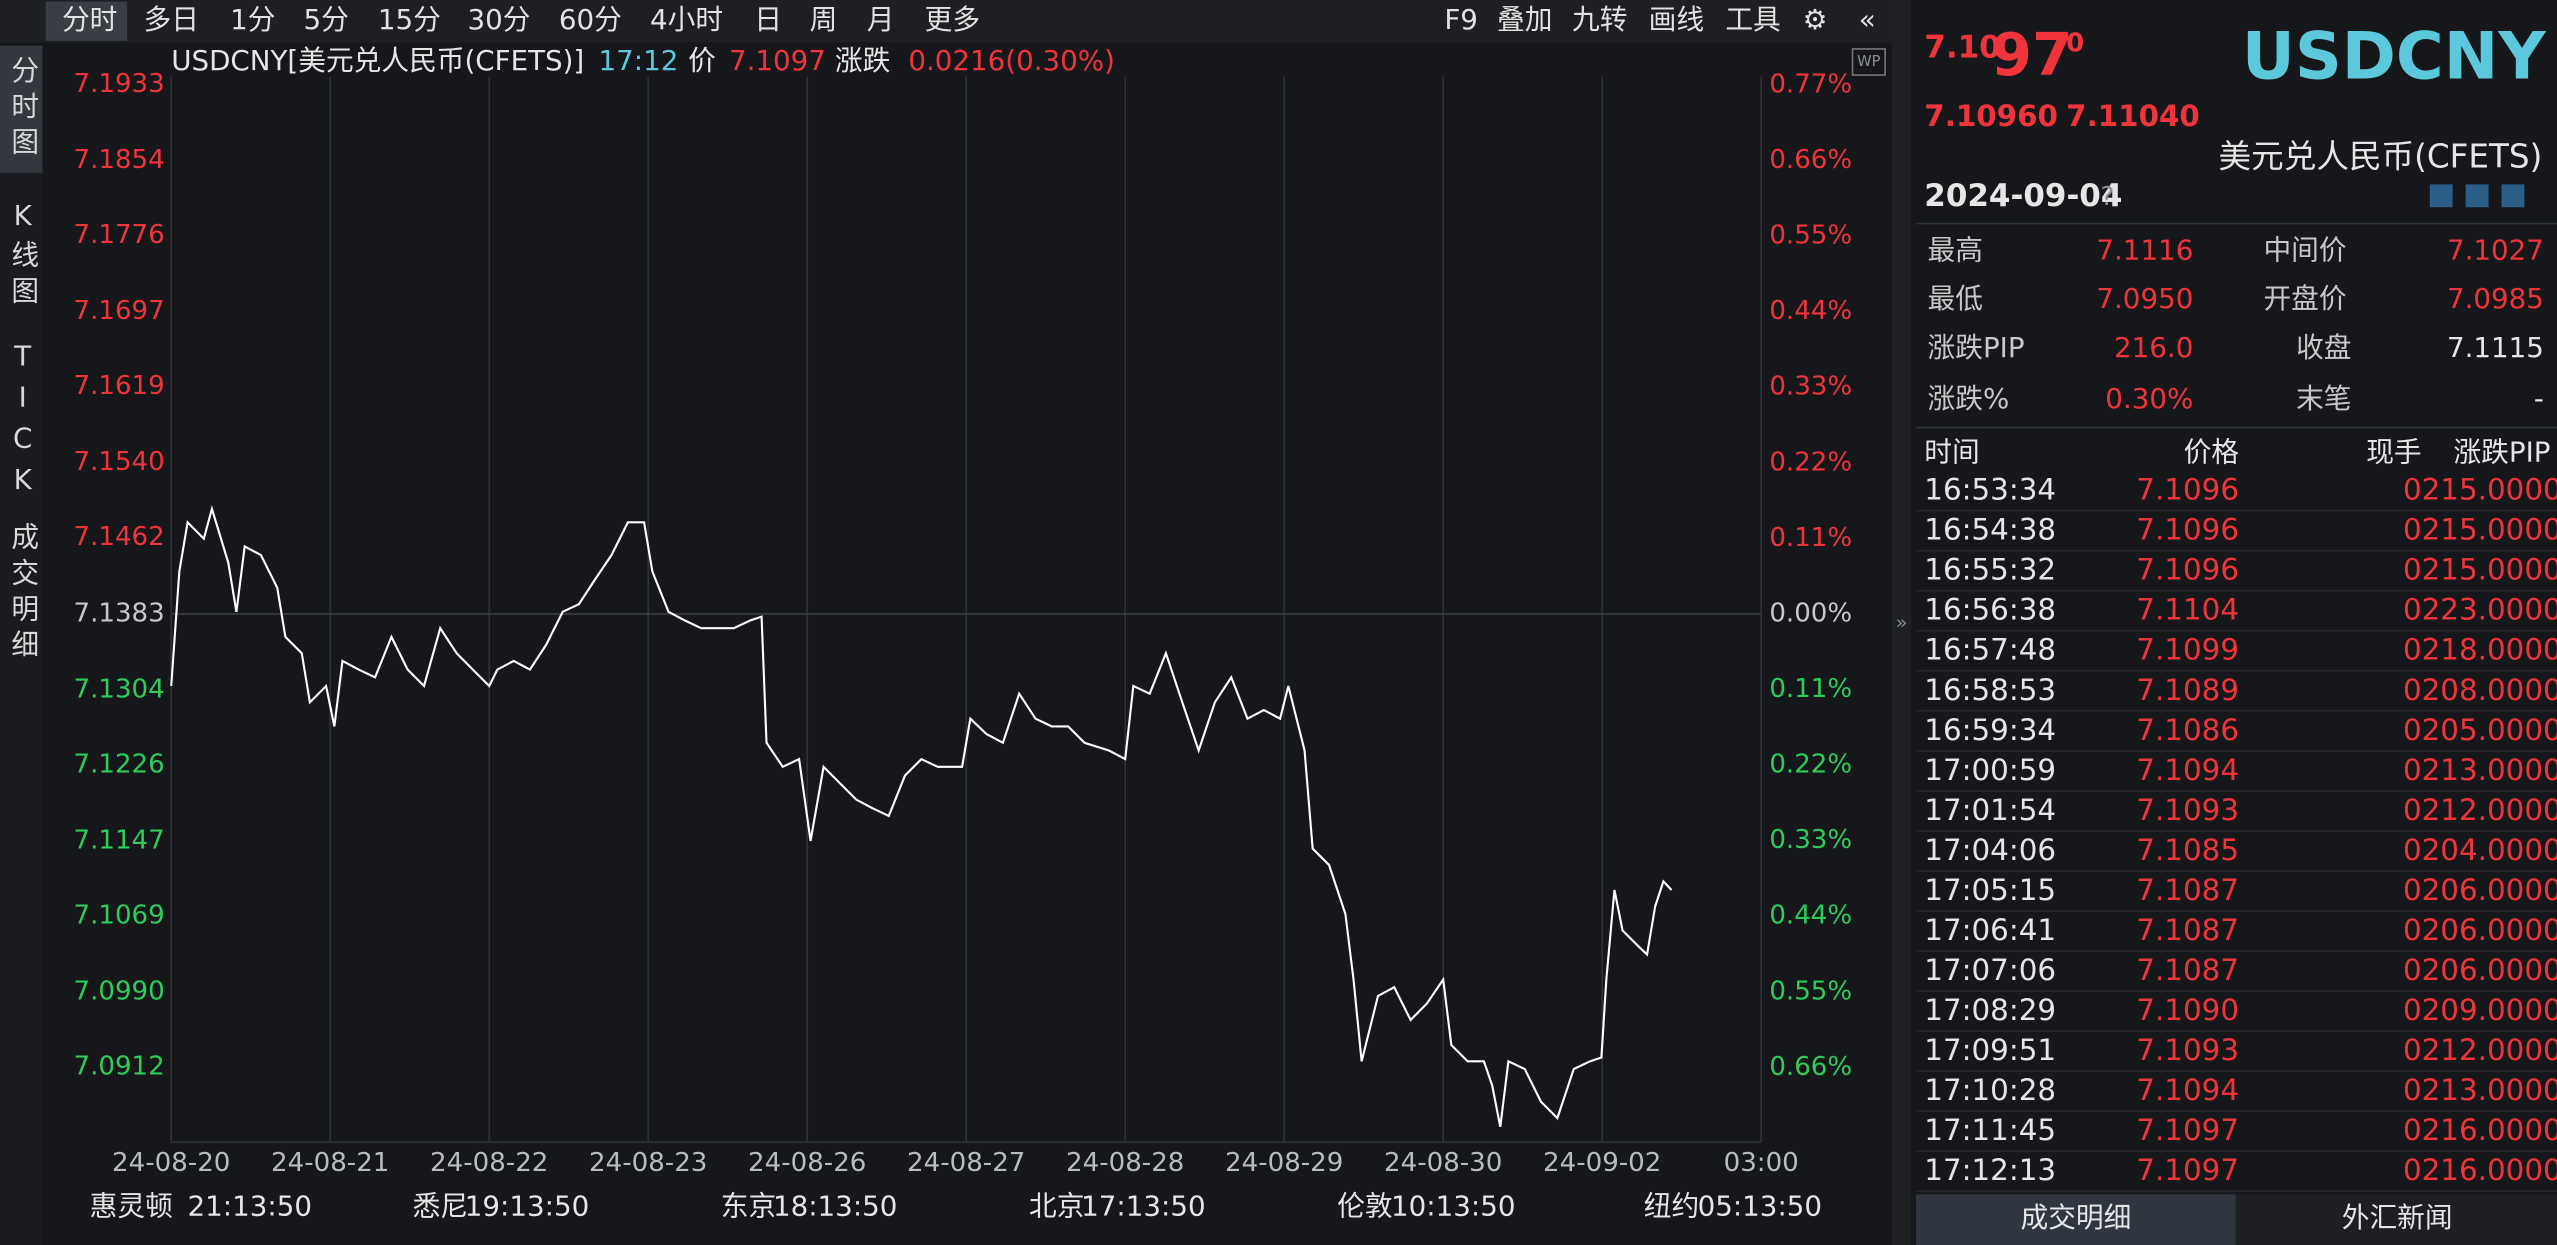  I want to click on toolbar-tab: 更多, so click(952, 19).